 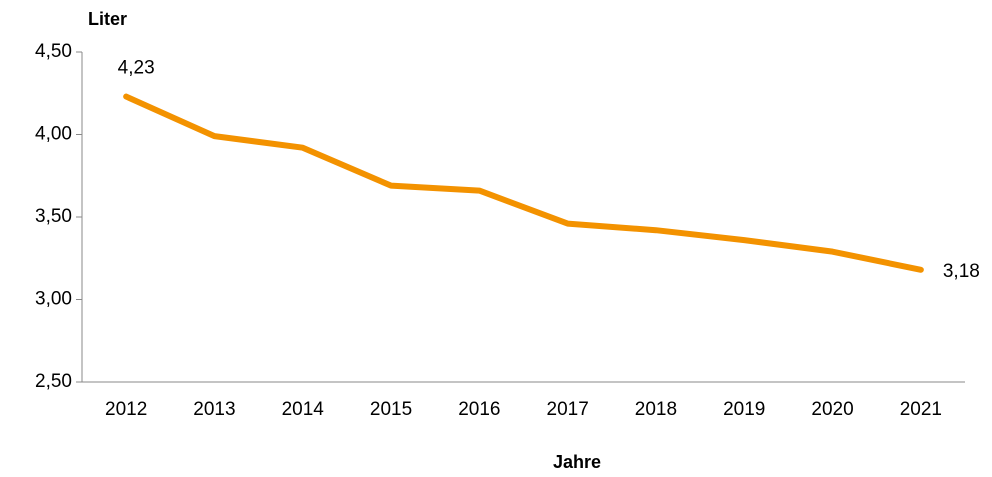 What do you see at coordinates (136, 68) in the screenshot?
I see `data-label: 4,23` at bounding box center [136, 68].